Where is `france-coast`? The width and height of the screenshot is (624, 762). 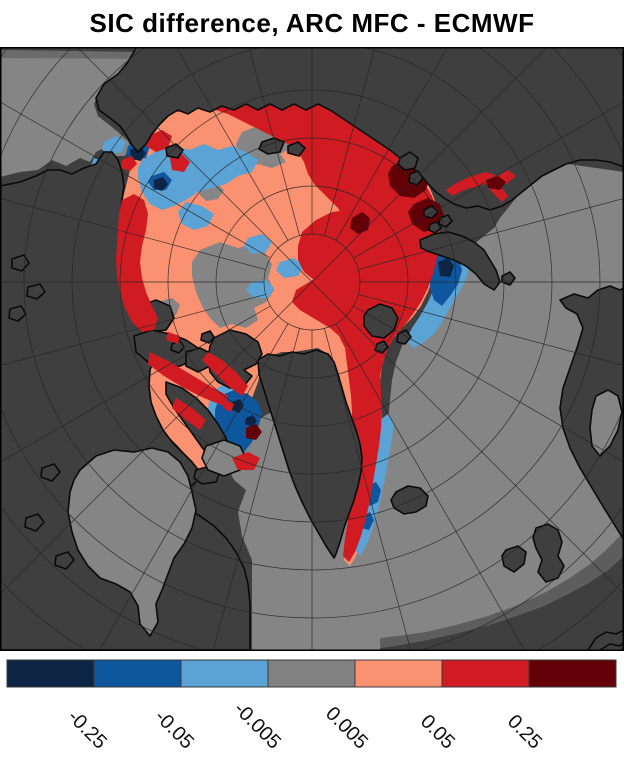
france-coast is located at coordinates (605, 640).